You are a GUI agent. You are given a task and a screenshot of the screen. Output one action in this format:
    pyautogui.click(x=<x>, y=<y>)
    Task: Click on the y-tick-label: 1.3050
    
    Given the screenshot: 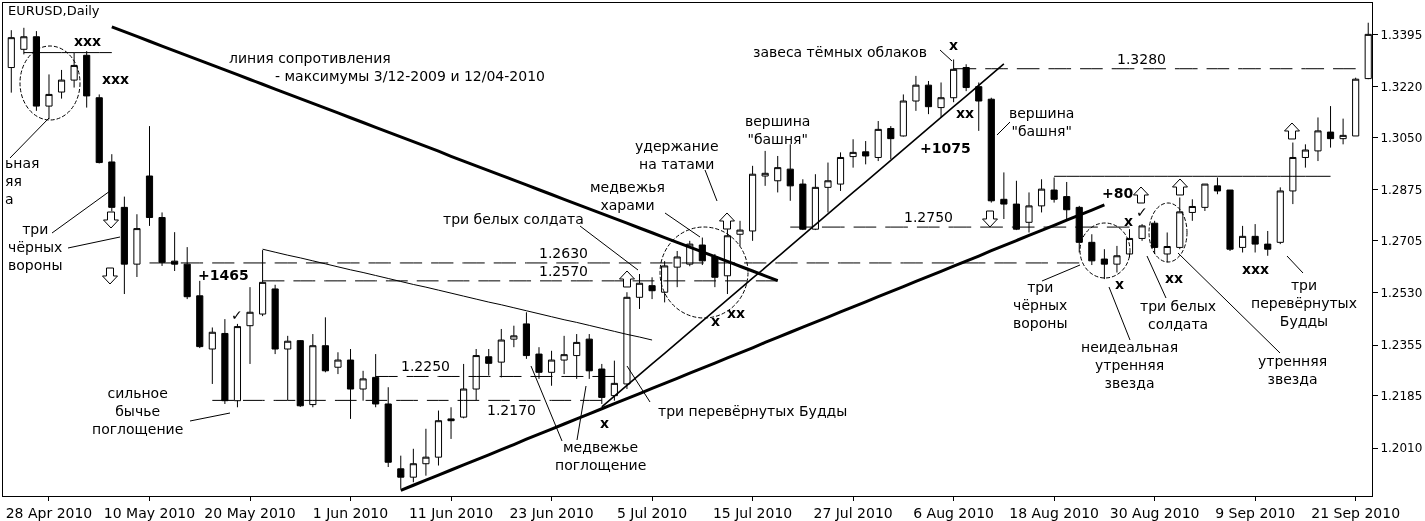 What is the action you would take?
    pyautogui.click(x=1401, y=137)
    